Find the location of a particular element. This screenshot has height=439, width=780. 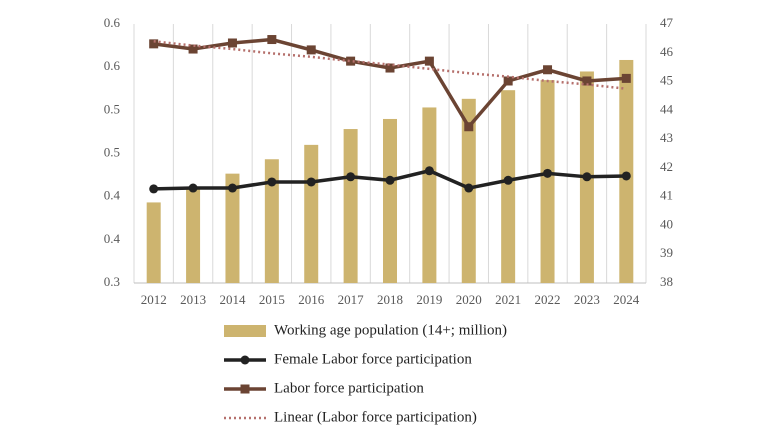

x-tick-label: 2015 is located at coordinates (272, 299).